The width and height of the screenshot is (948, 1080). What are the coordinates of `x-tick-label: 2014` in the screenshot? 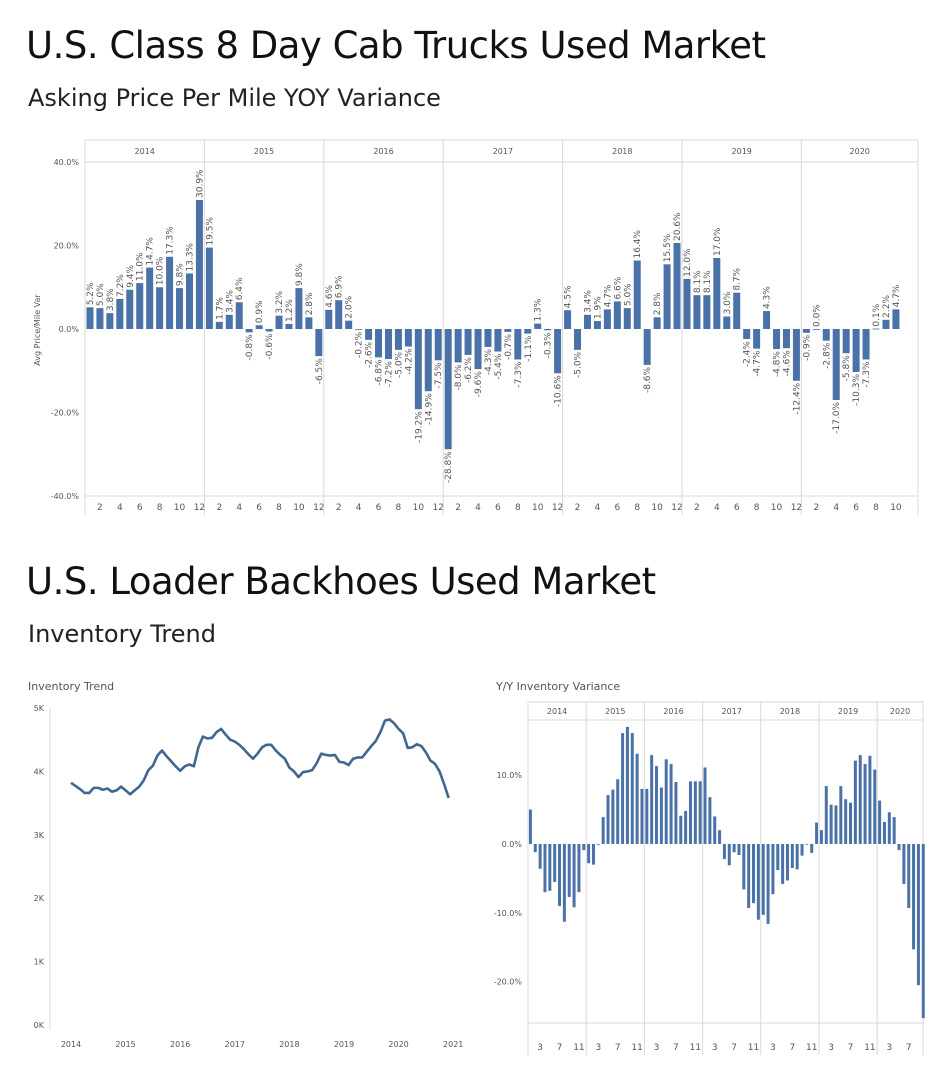 It's located at (71, 1044).